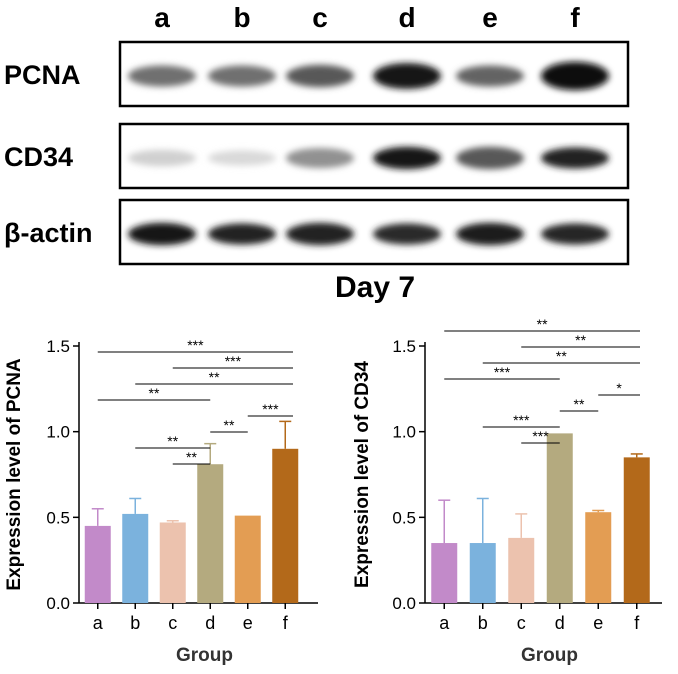 This screenshot has width=678, height=674. I want to click on blot-lane-label: f, so click(575, 17).